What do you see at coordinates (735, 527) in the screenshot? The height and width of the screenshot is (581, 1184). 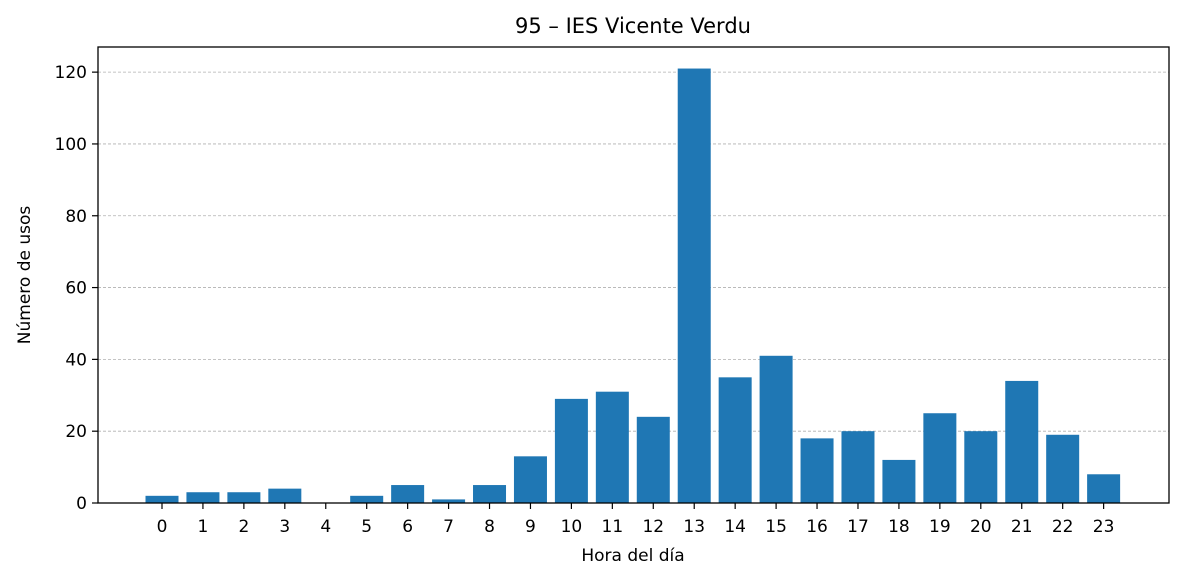 I see `x-tick-label: 14` at bounding box center [735, 527].